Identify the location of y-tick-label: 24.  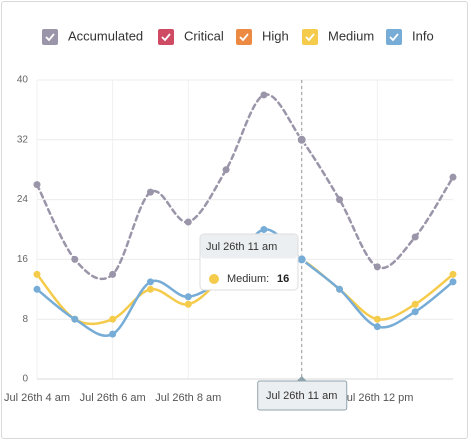
(23, 199).